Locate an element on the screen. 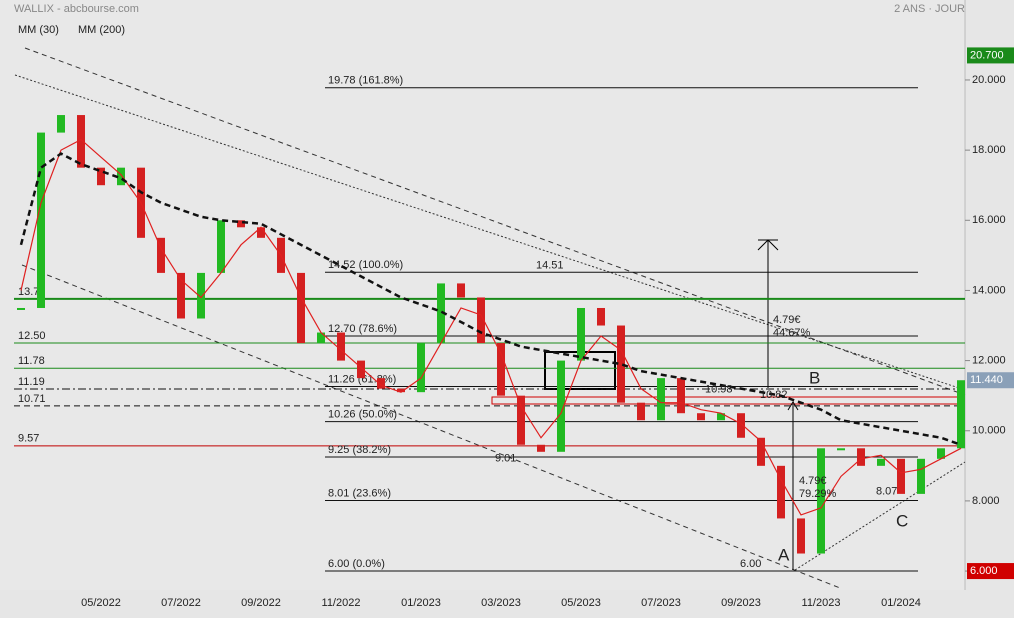  fib-label: 19.78 (161.8%) is located at coordinates (365, 81).